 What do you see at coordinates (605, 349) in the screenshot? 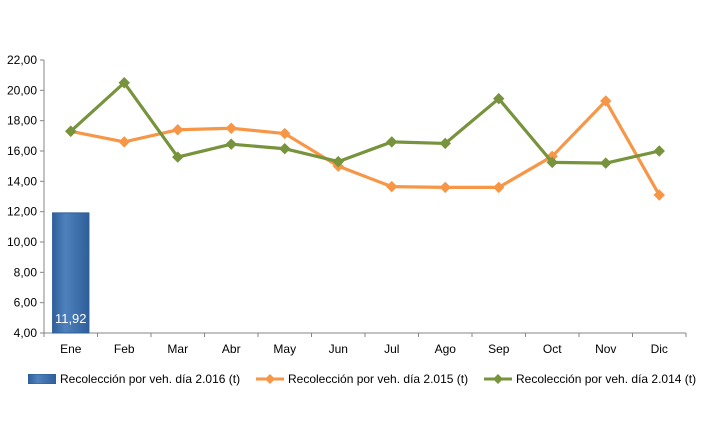
I see `x-tick-label: Nov` at bounding box center [605, 349].